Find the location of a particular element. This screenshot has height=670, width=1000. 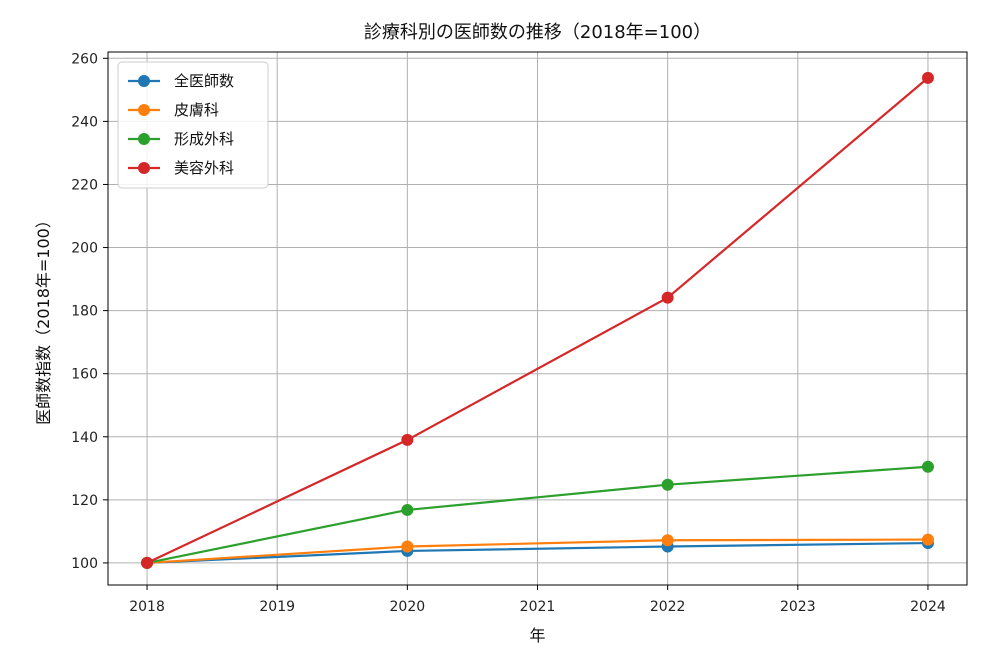

y-tick-label: 140 is located at coordinates (84, 438).